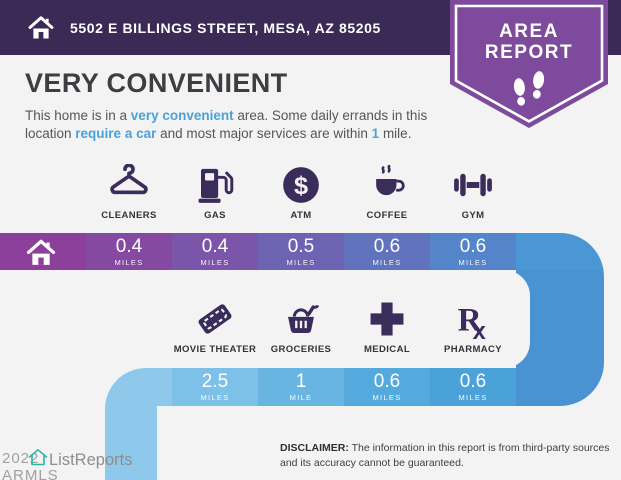 This screenshot has width=621, height=480. I want to click on medical-cross-icon, so click(387, 317).